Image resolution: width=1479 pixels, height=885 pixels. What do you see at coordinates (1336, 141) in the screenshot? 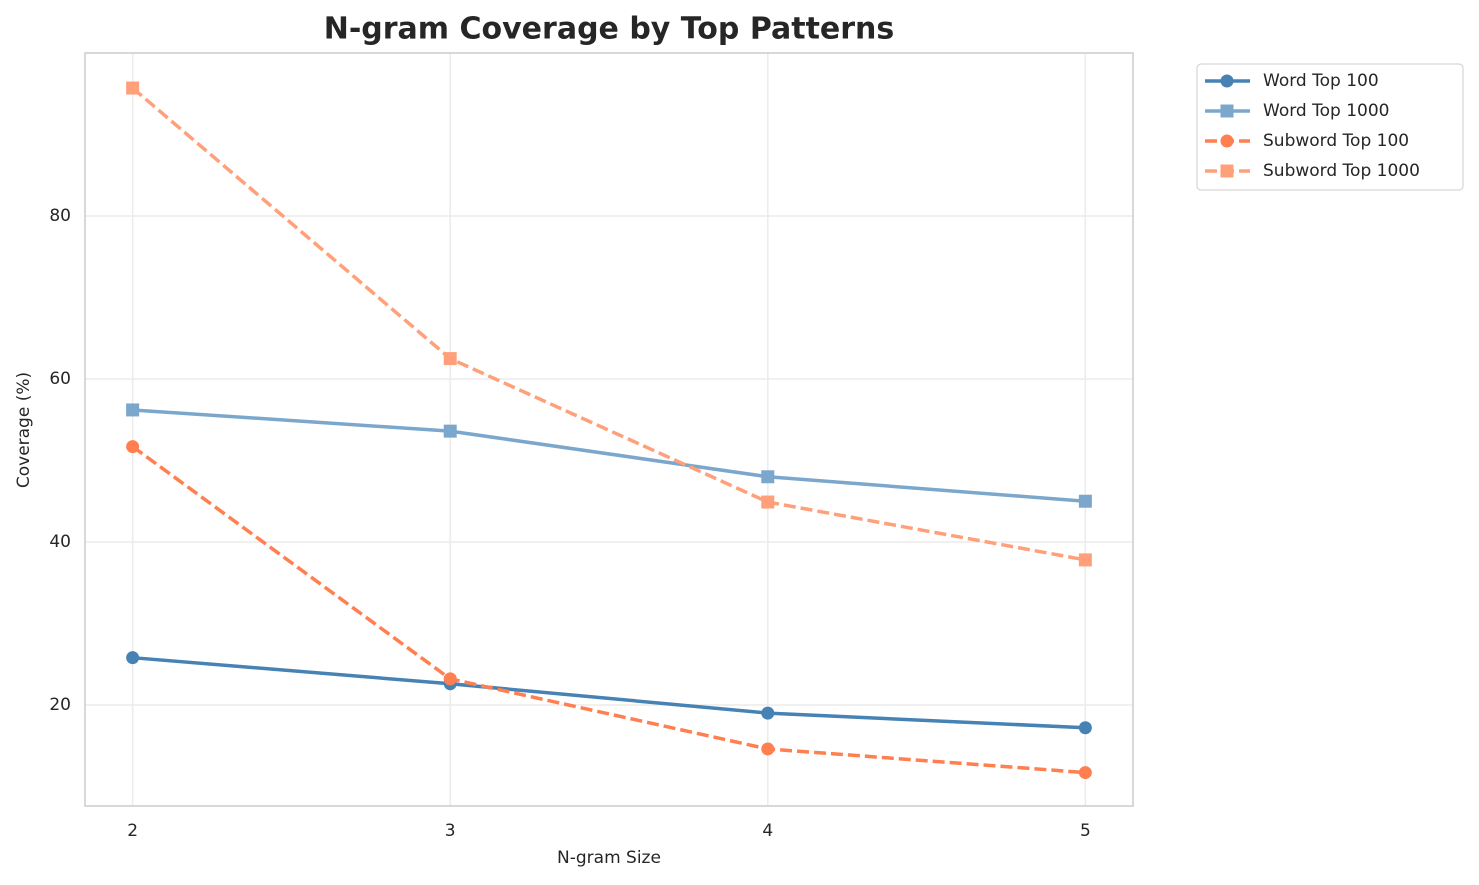
I see `legend-label: Subword Top 100` at bounding box center [1336, 141].